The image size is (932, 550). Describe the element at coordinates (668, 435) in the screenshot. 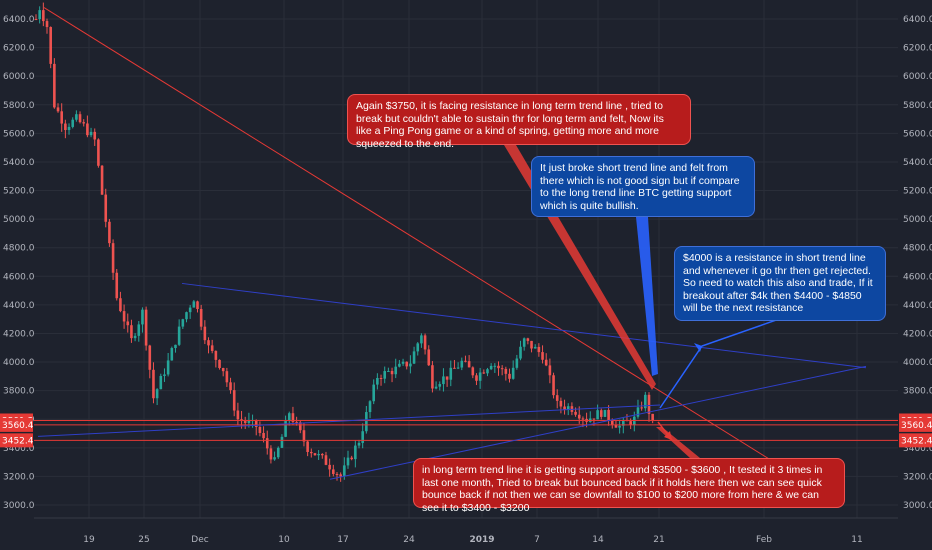

I see `projection-down-arrowhead` at that location.